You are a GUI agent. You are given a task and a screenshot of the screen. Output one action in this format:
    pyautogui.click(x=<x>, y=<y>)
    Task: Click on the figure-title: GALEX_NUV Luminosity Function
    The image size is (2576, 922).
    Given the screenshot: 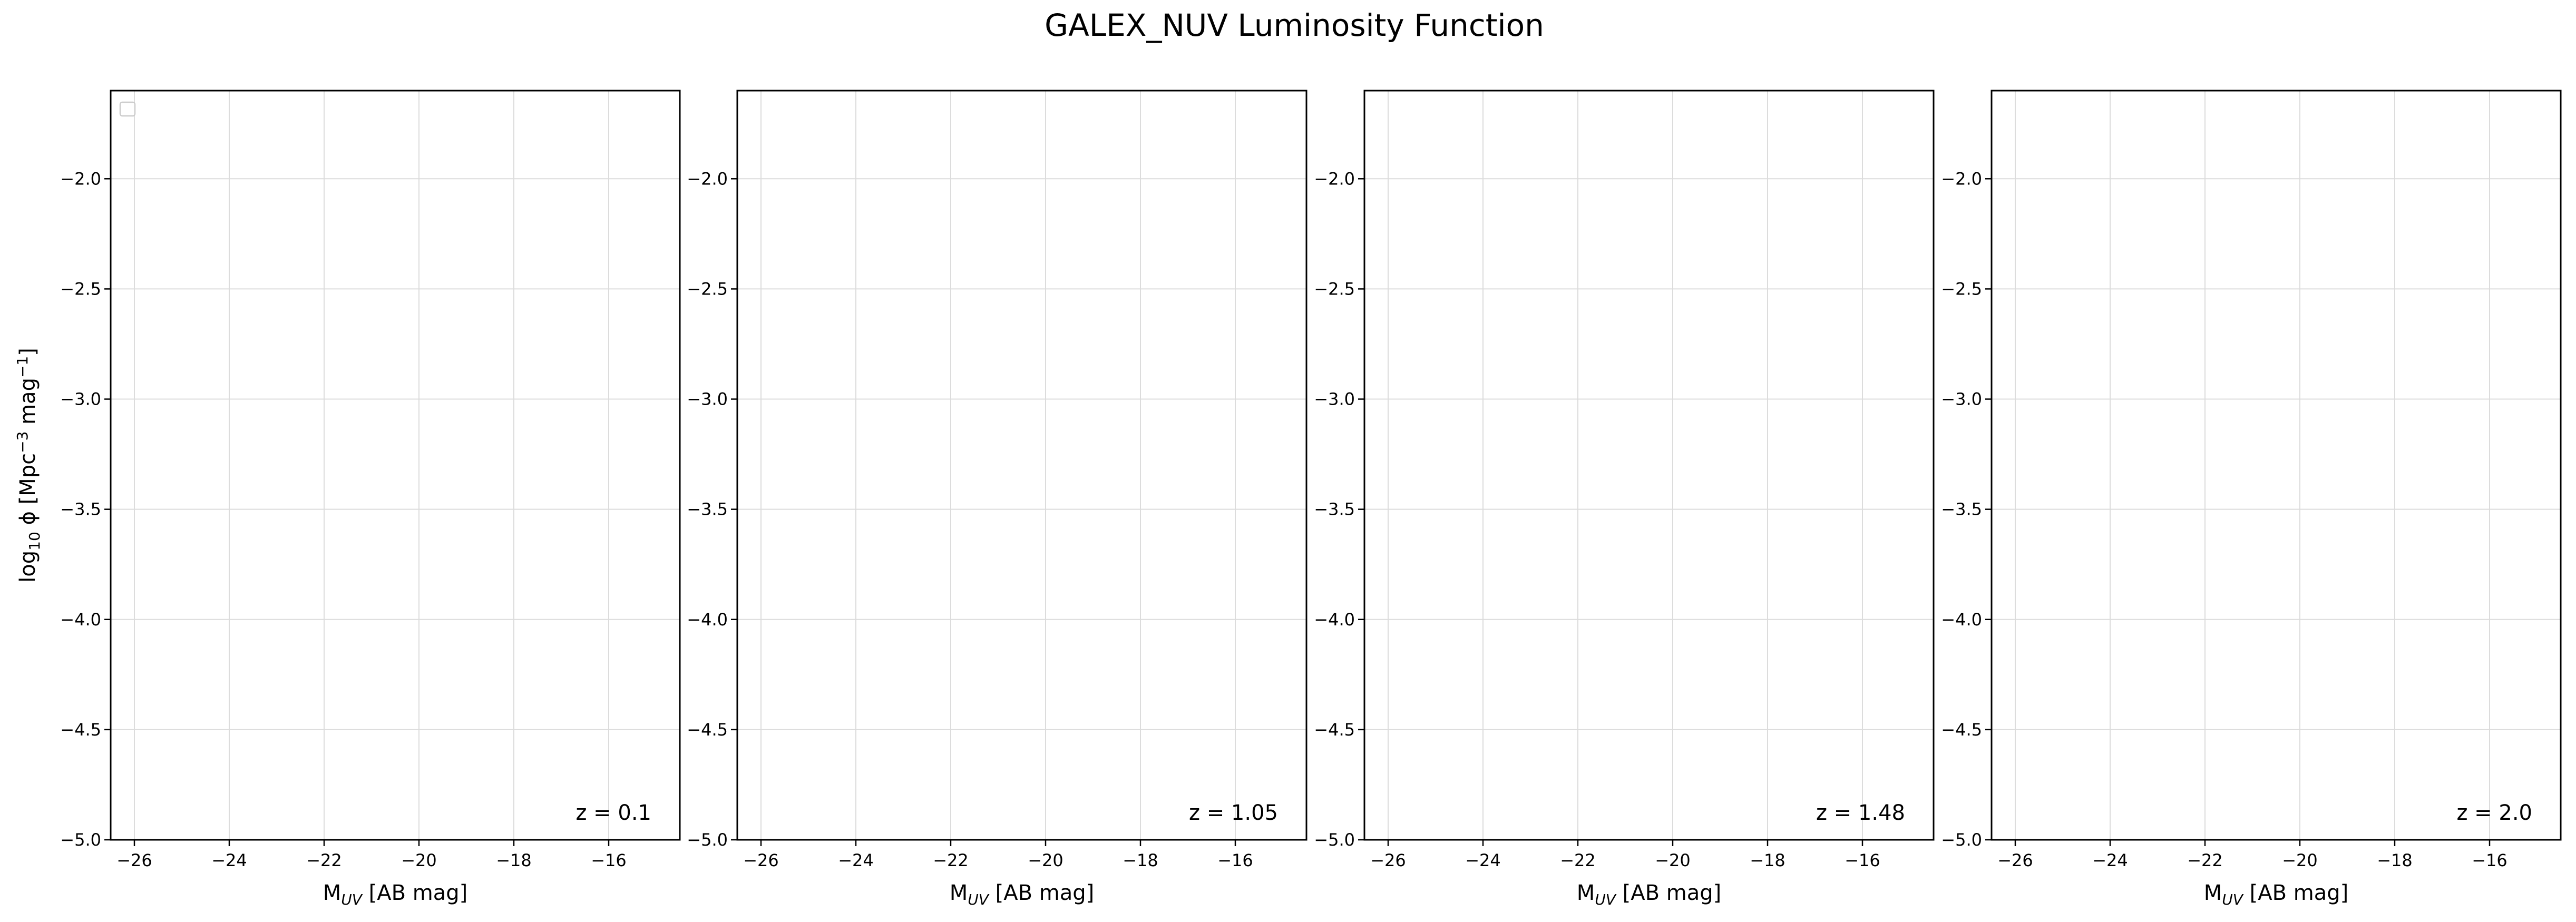 What is the action you would take?
    pyautogui.click(x=1294, y=25)
    